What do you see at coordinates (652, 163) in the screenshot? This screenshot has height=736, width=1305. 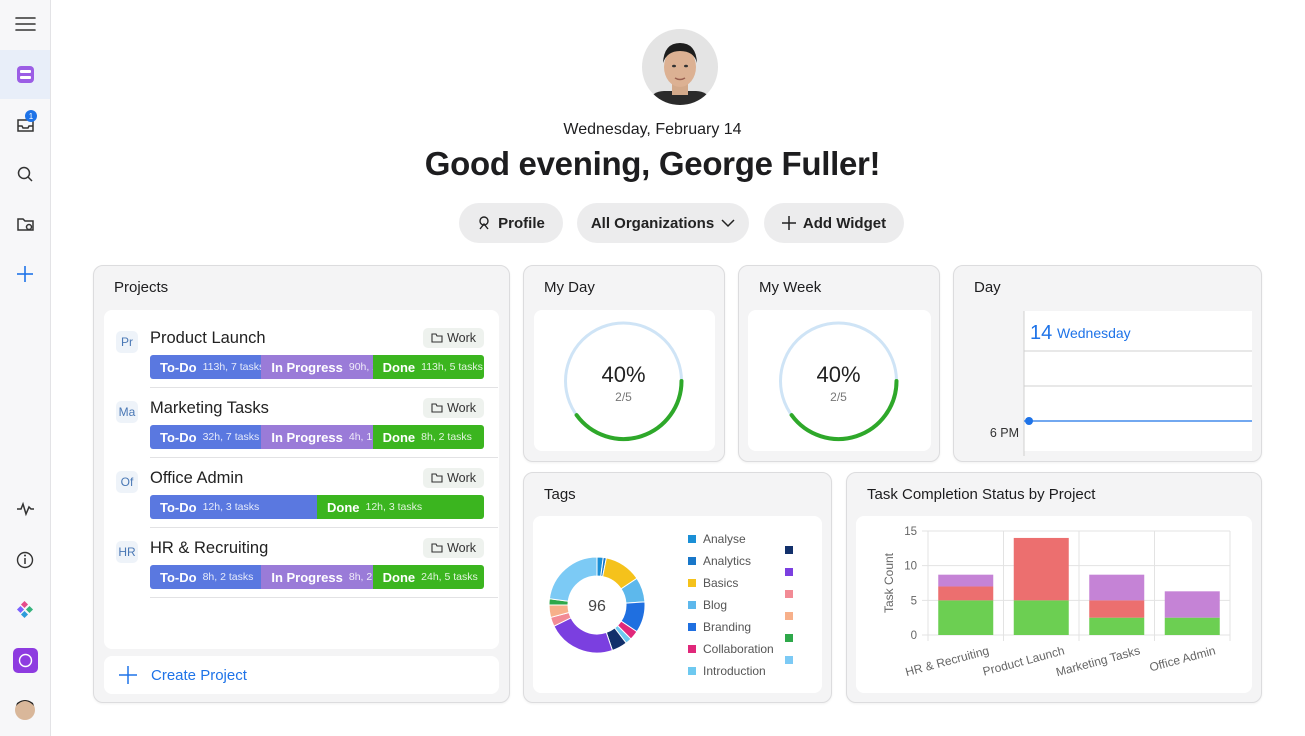 I see `greeting: Good evening, George Fuller!` at bounding box center [652, 163].